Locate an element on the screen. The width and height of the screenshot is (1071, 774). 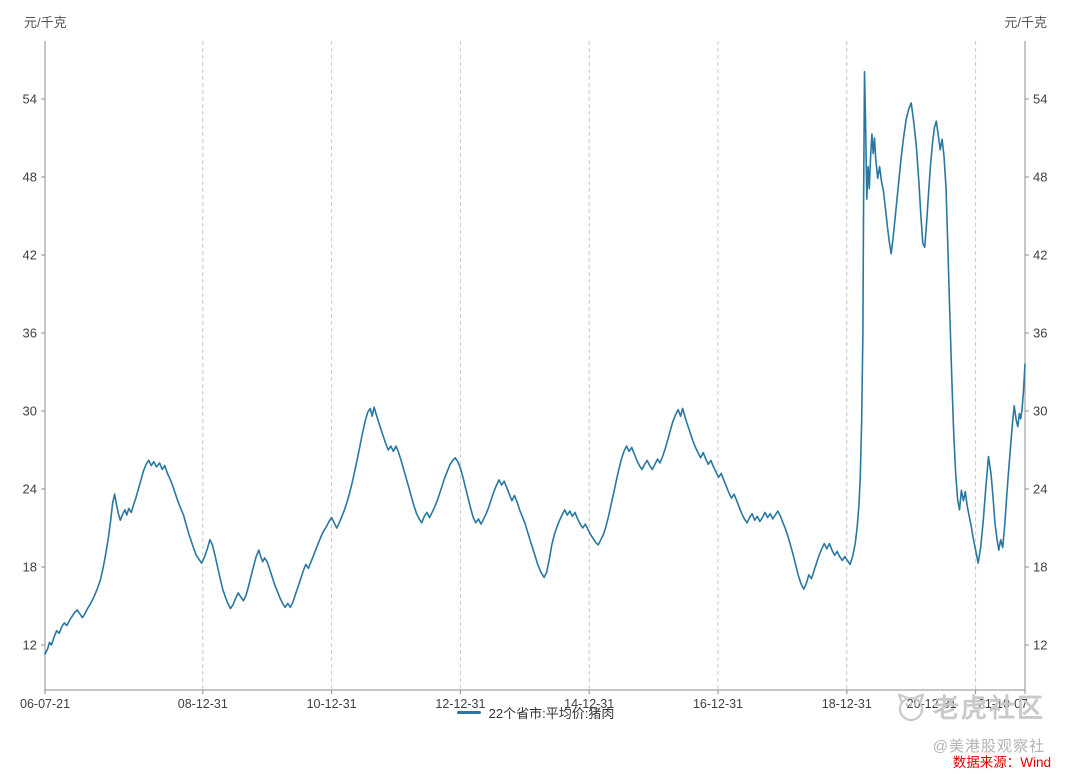
x-tick-label: 14-12-31 is located at coordinates (589, 704).